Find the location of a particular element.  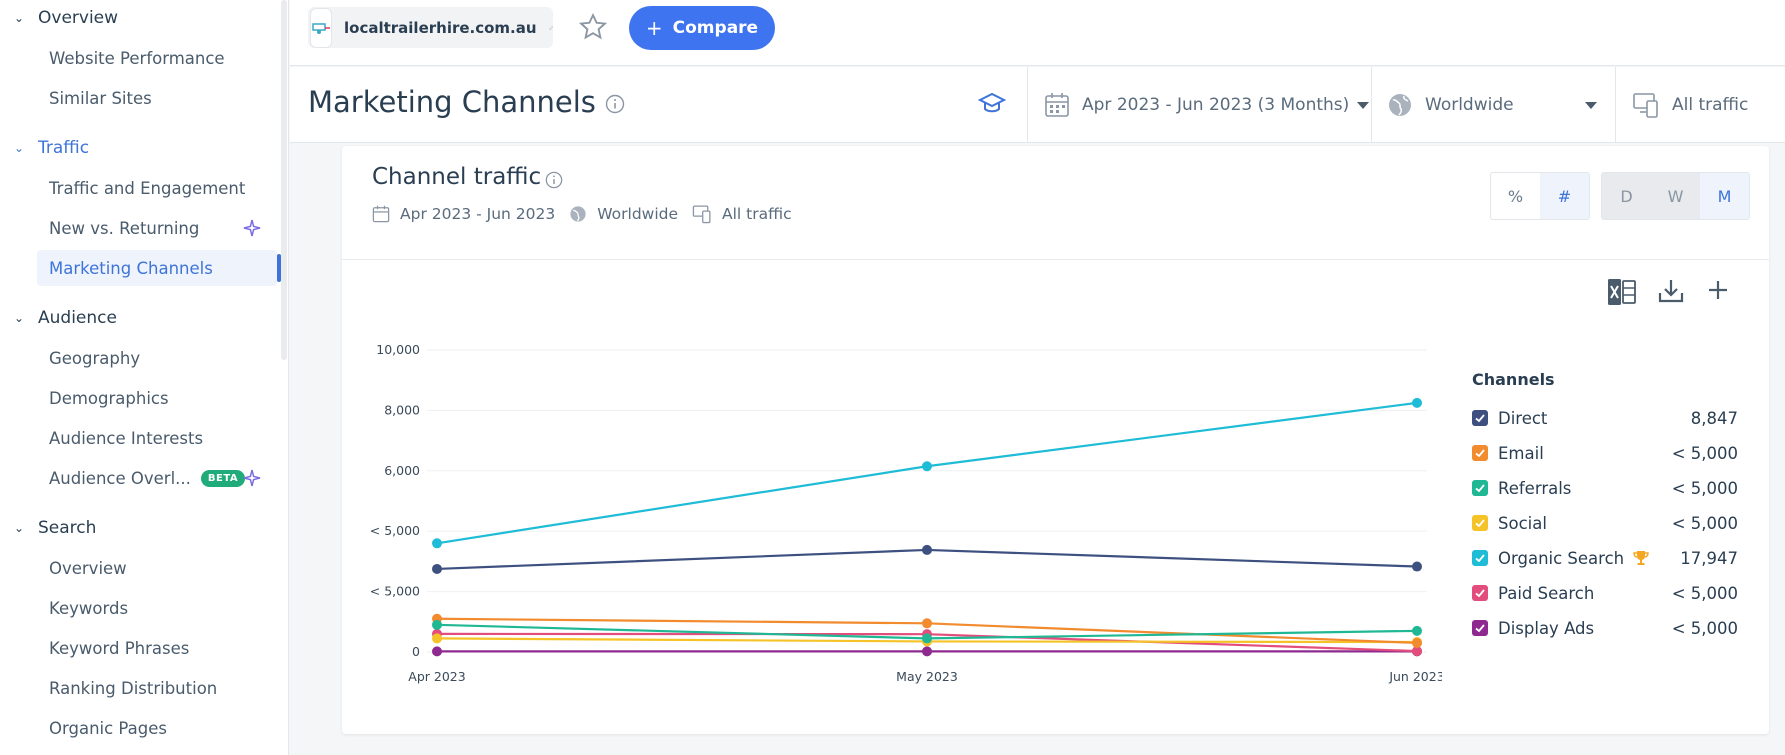

sidebar-item-similar-sites: Similar Sites is located at coordinates (100, 98).